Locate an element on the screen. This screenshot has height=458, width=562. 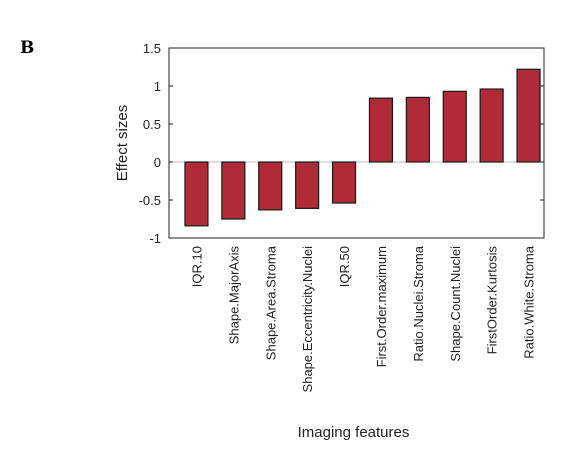
x-tick-label: IQR.10 is located at coordinates (196, 266).